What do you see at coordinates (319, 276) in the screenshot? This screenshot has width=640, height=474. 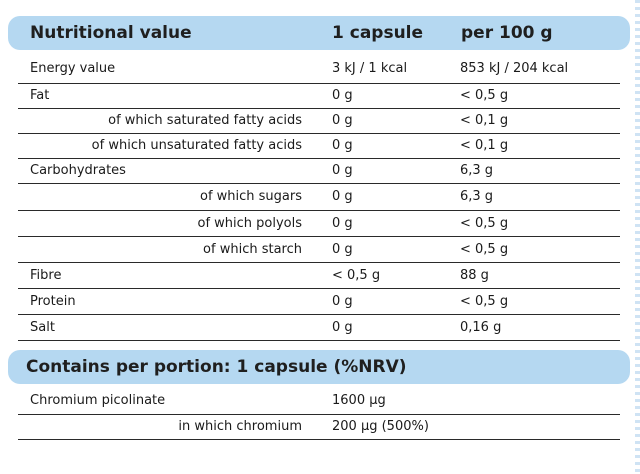 I see `table-row-fibre: Fibre < 0,5 g 88 g` at bounding box center [319, 276].